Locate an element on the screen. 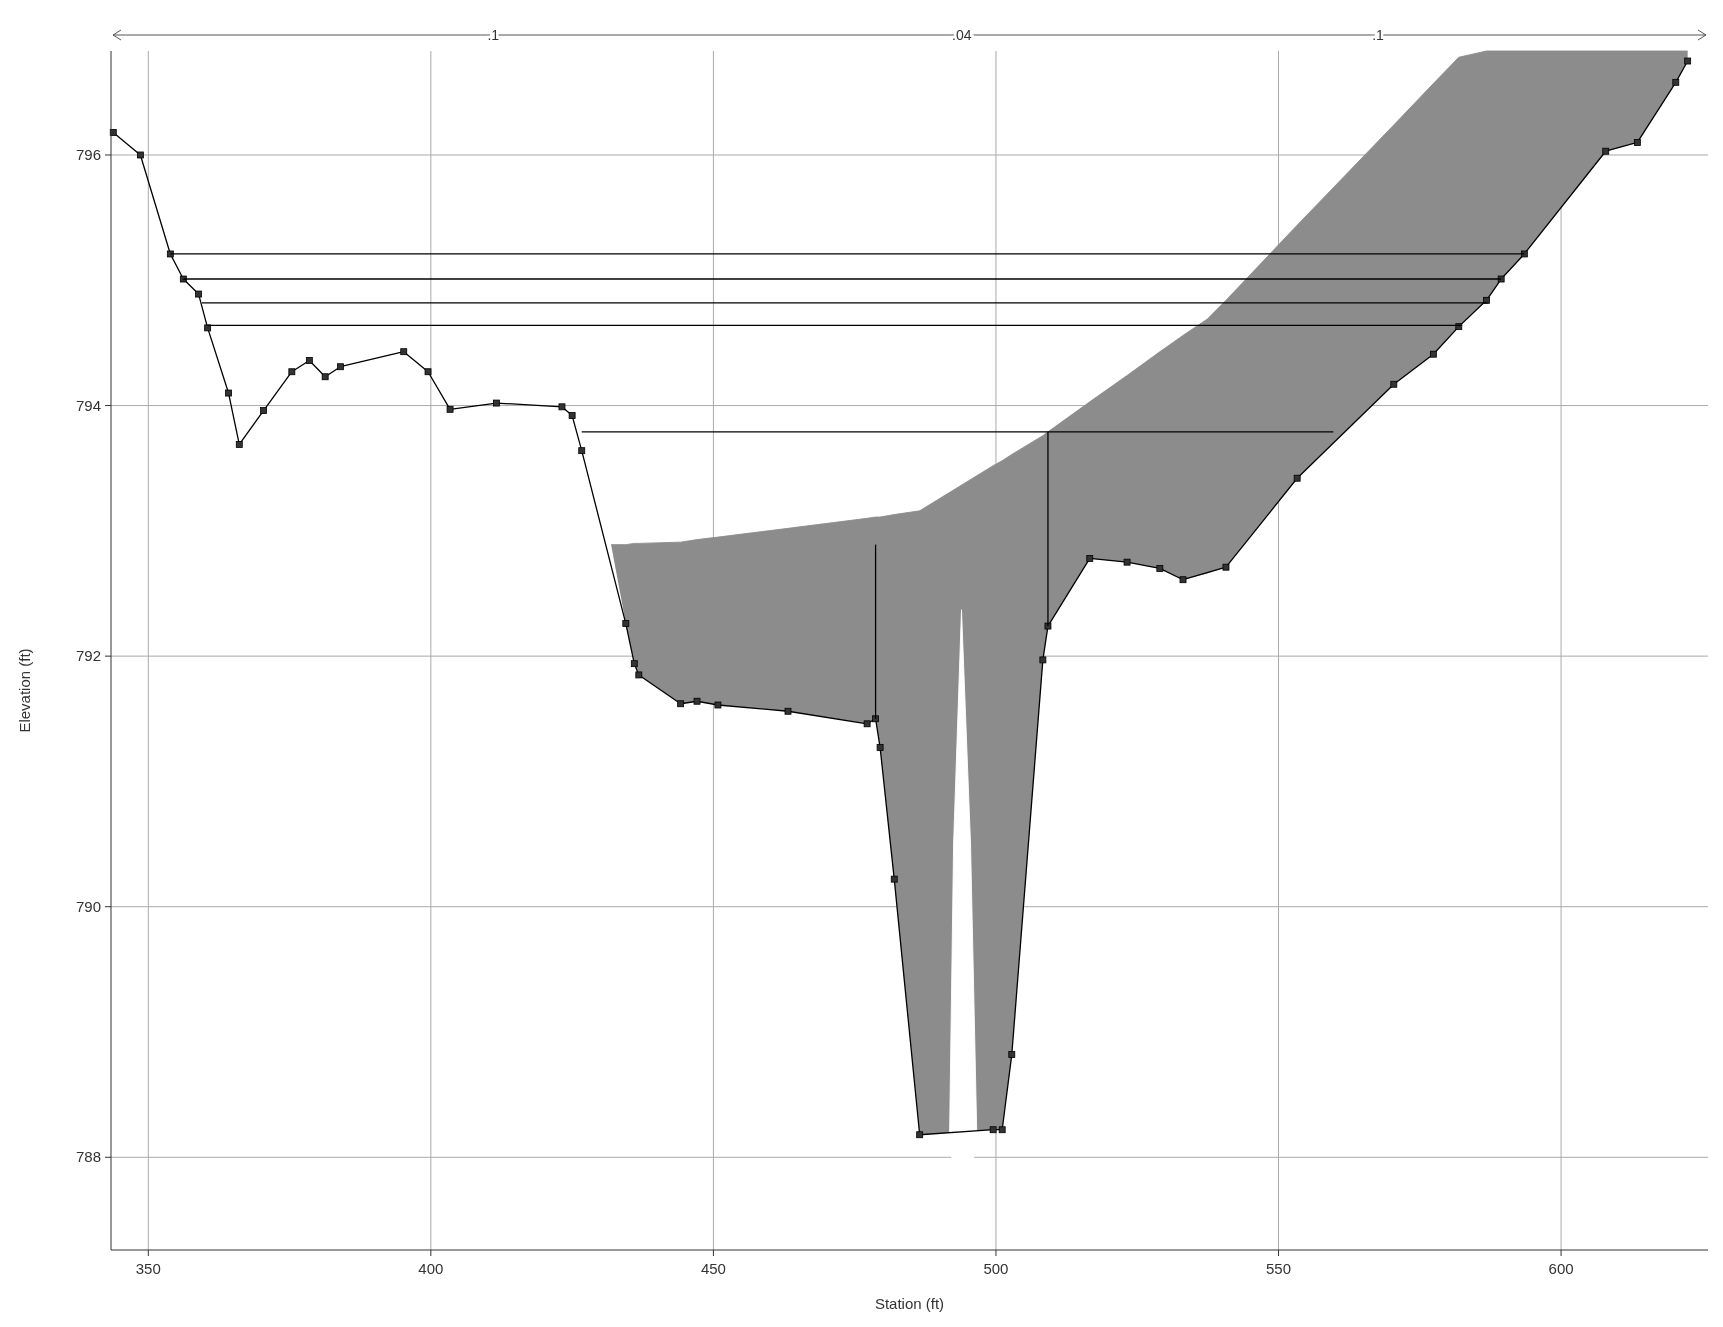 The height and width of the screenshot is (1327, 1723). x-tick-label: 500 is located at coordinates (996, 1268).